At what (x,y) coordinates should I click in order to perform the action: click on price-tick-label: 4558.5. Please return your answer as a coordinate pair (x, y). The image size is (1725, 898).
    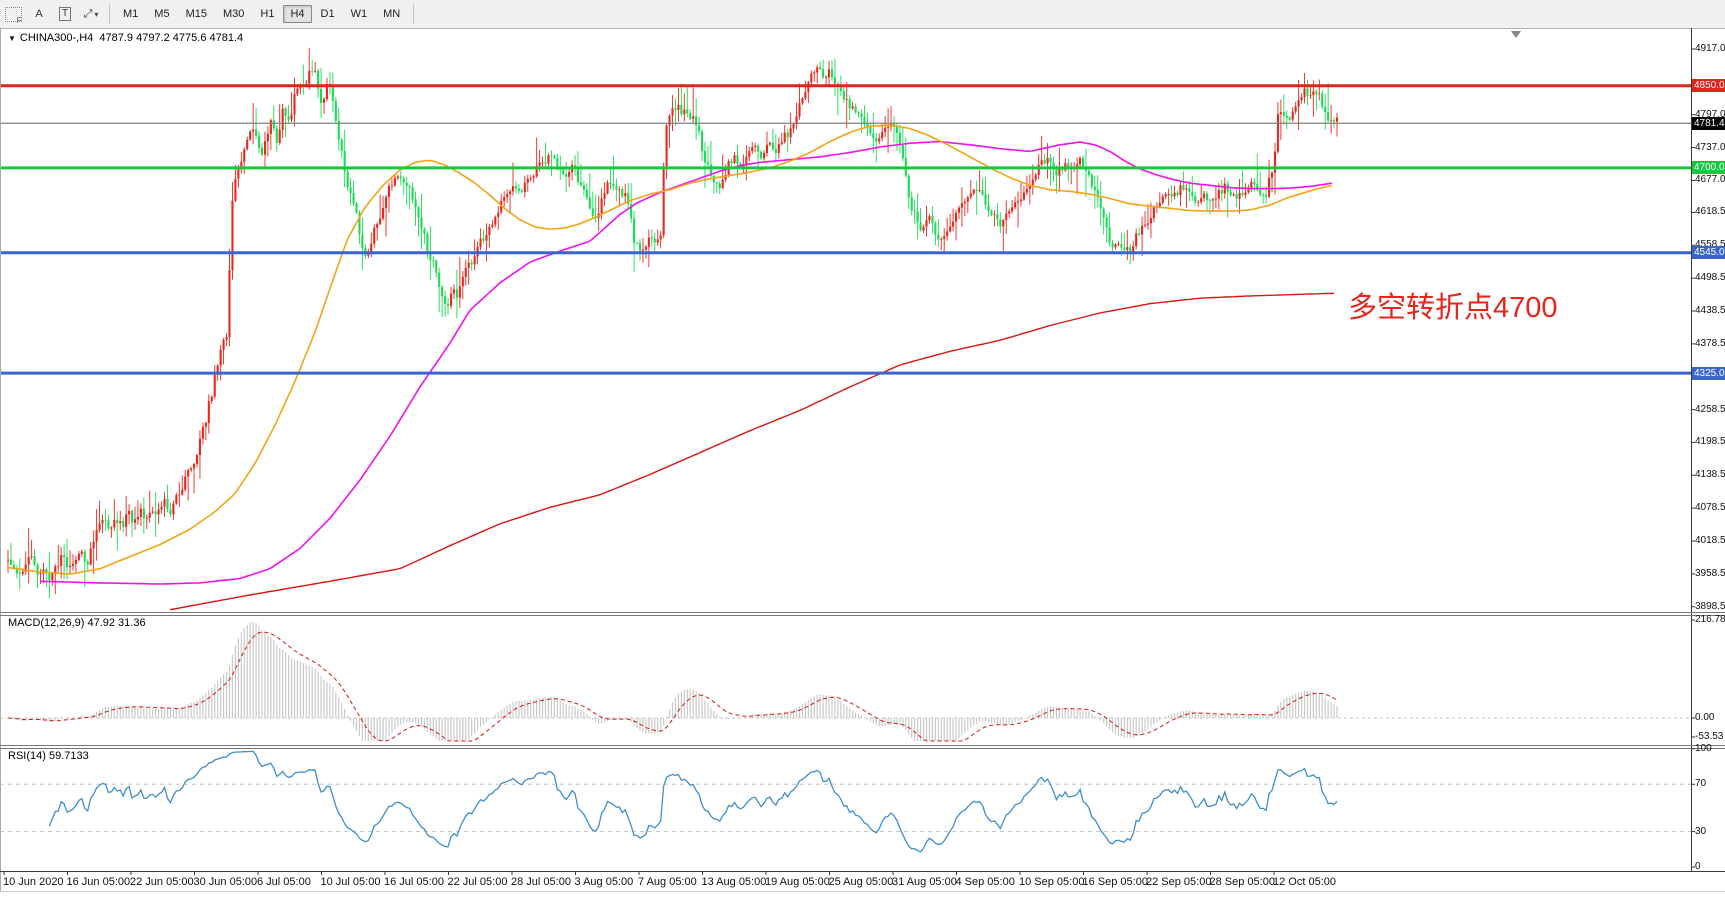
    Looking at the image, I should click on (1710, 245).